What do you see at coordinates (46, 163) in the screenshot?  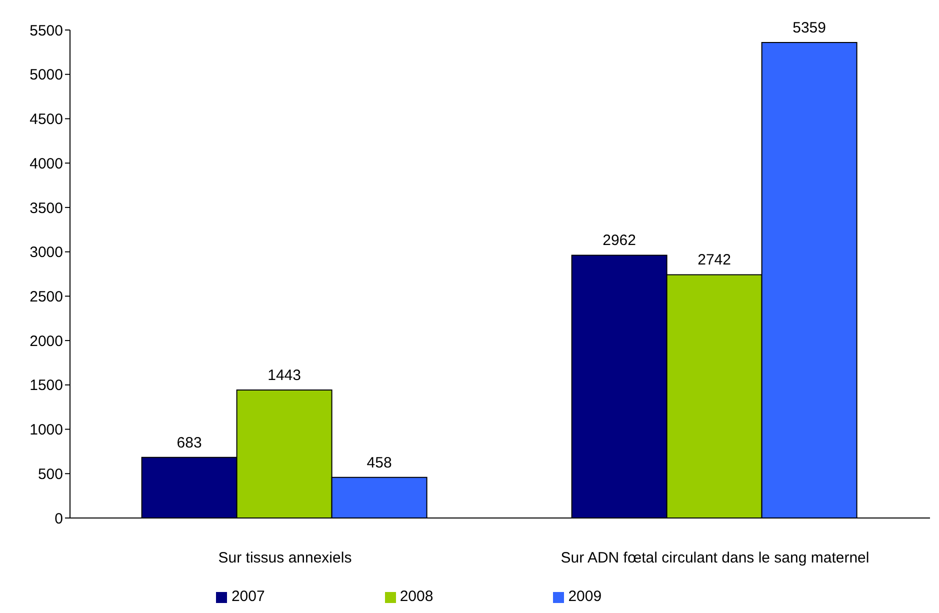 I see `y-tick-label: 4000` at bounding box center [46, 163].